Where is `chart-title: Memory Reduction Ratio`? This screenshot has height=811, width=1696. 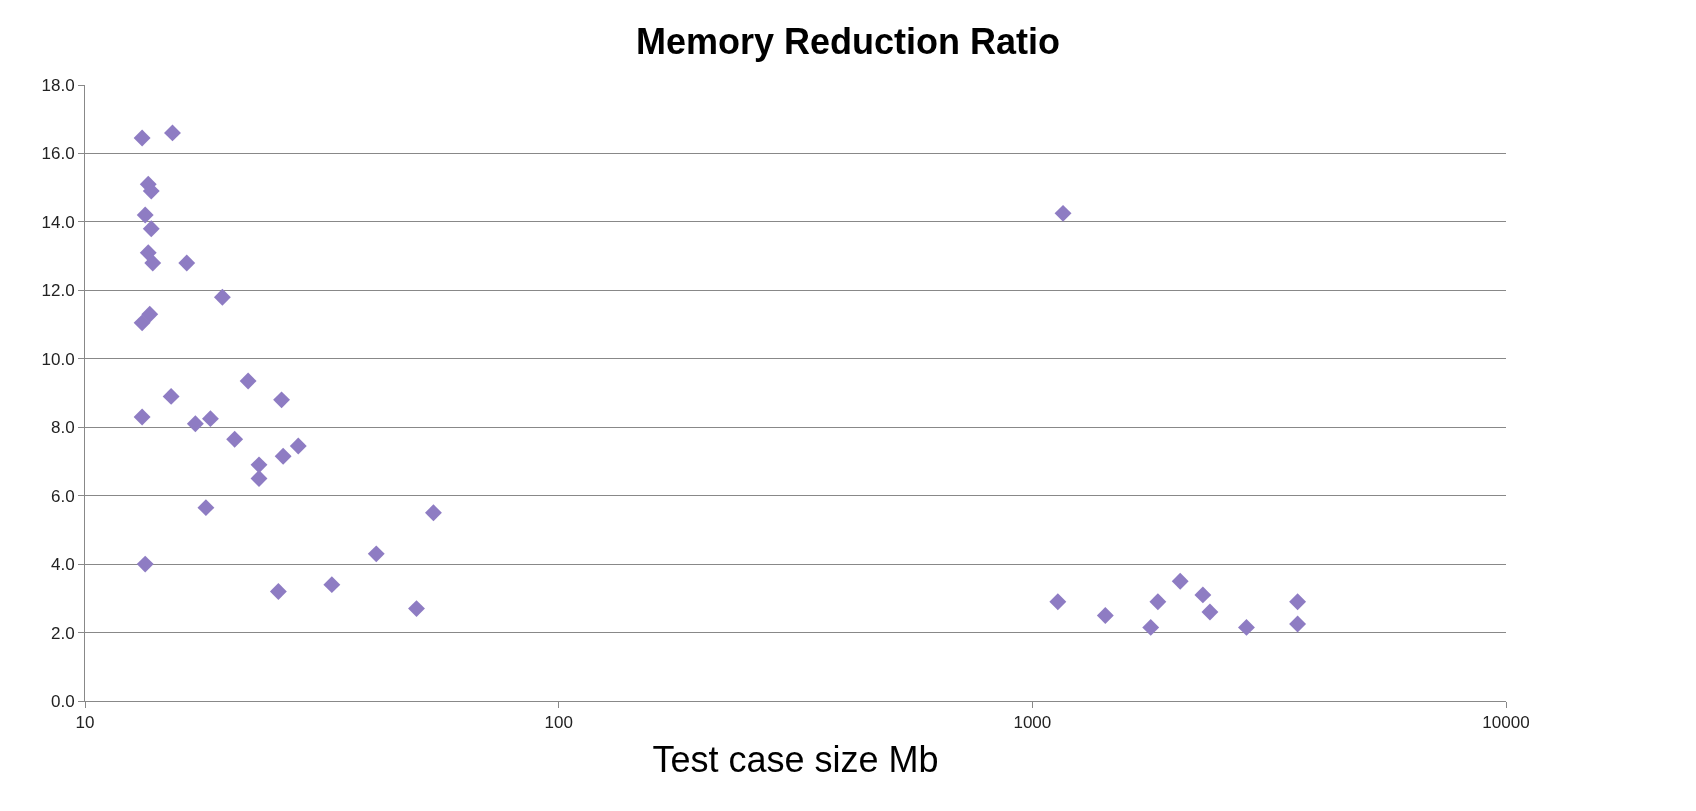 chart-title: Memory Reduction Ratio is located at coordinates (848, 41).